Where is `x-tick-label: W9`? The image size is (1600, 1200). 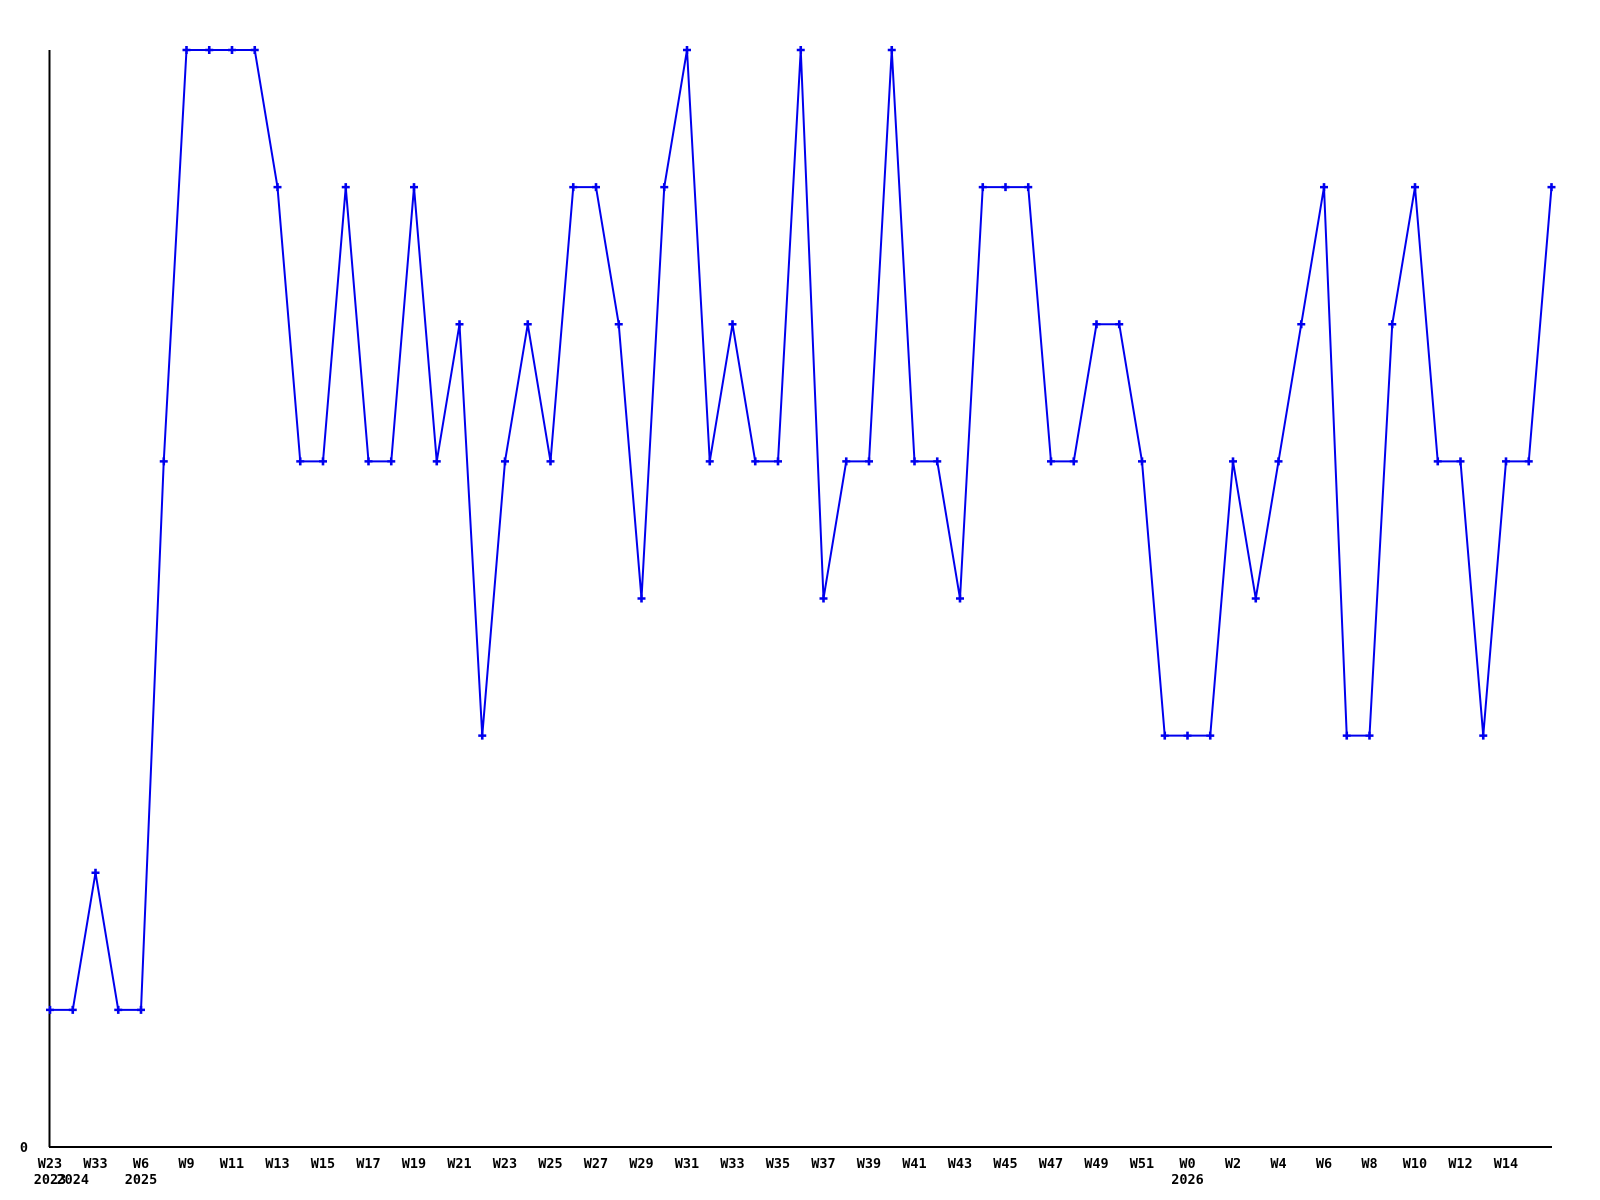 x-tick-label: W9 is located at coordinates (186, 1164).